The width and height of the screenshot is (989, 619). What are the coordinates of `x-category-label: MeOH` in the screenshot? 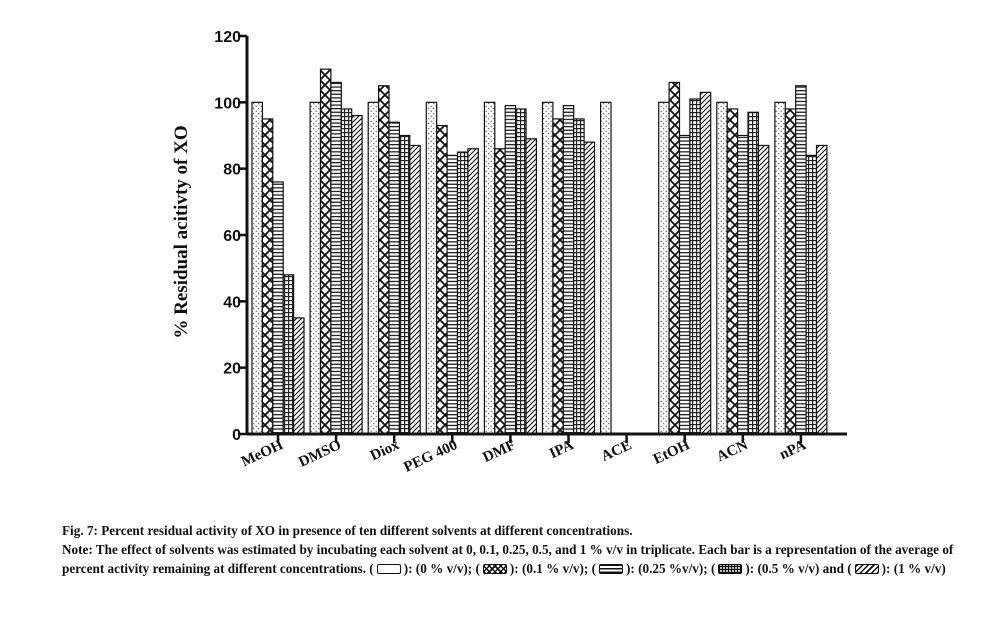 It's located at (262, 453).